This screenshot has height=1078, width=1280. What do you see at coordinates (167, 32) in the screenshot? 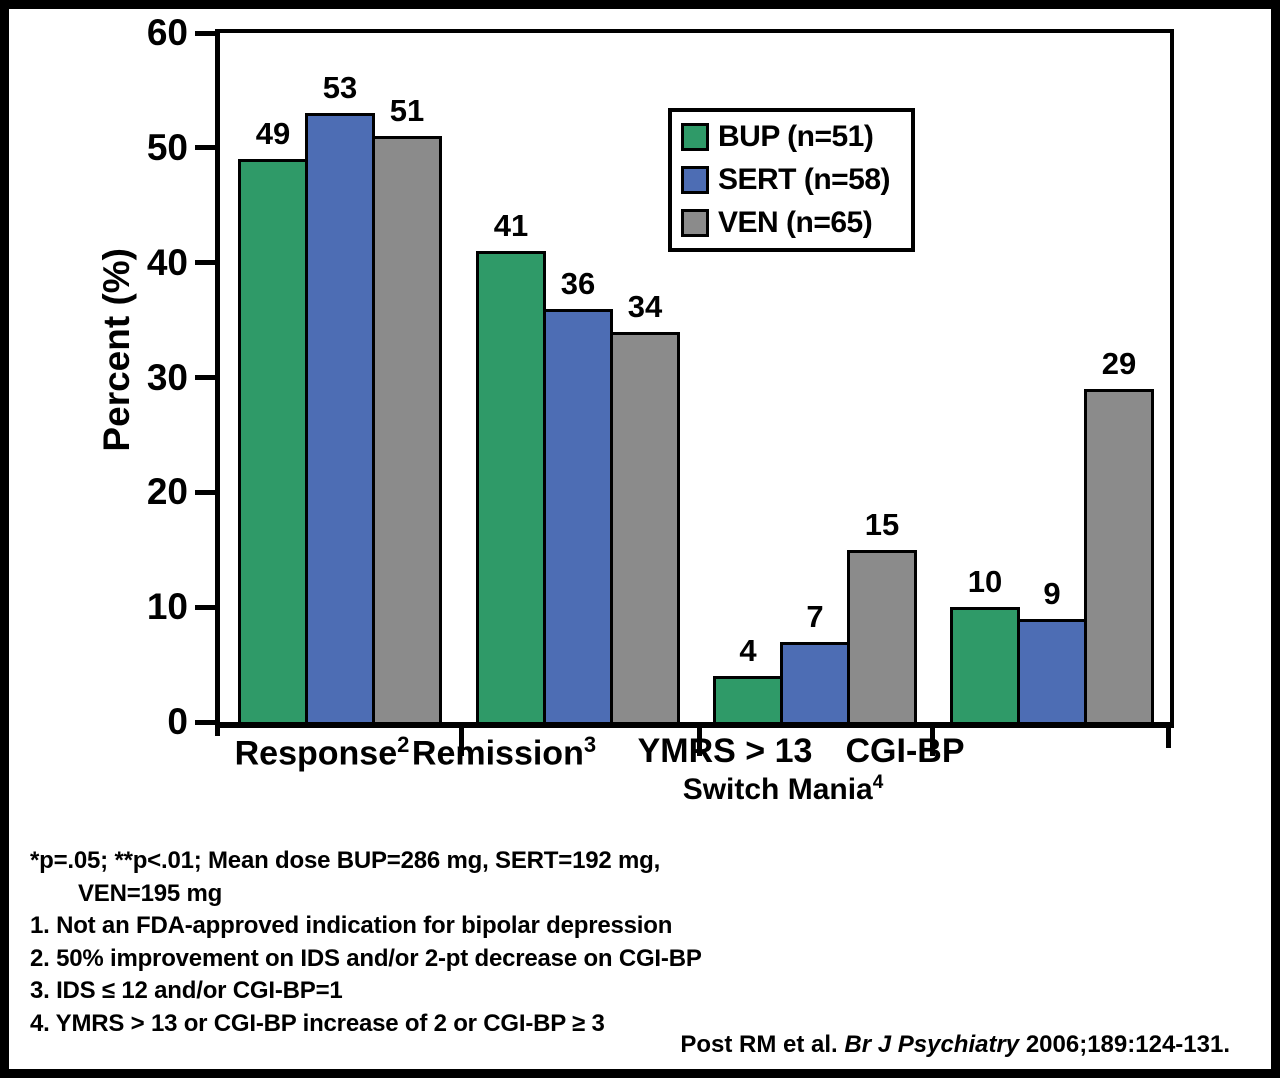
I see `y-axis-tick-label: 60` at bounding box center [167, 32].